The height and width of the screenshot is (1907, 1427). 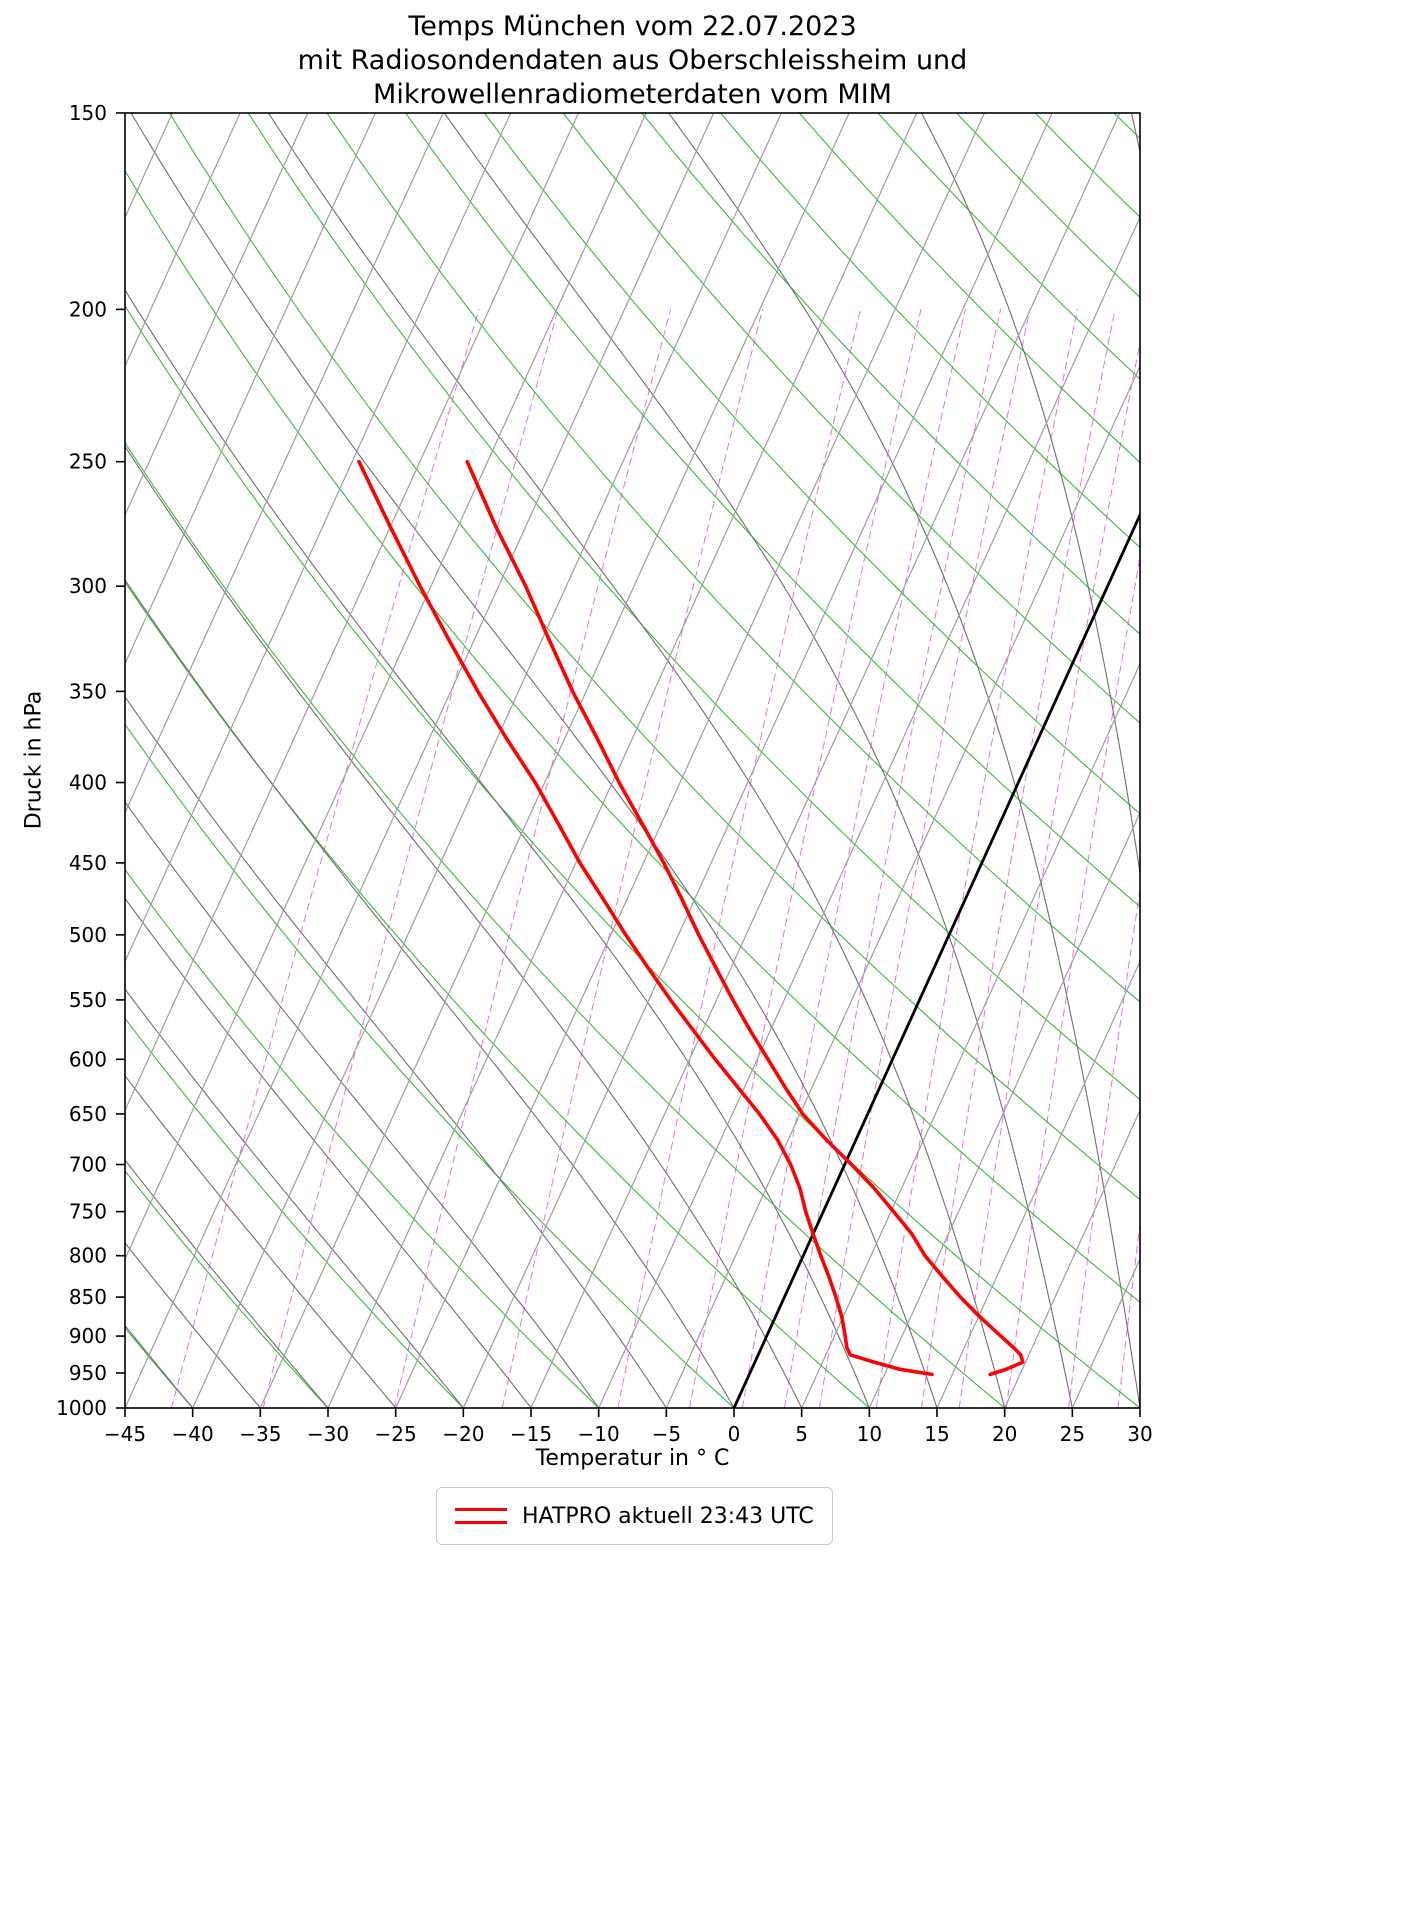 I want to click on y-tick-label: 350, so click(x=88, y=691).